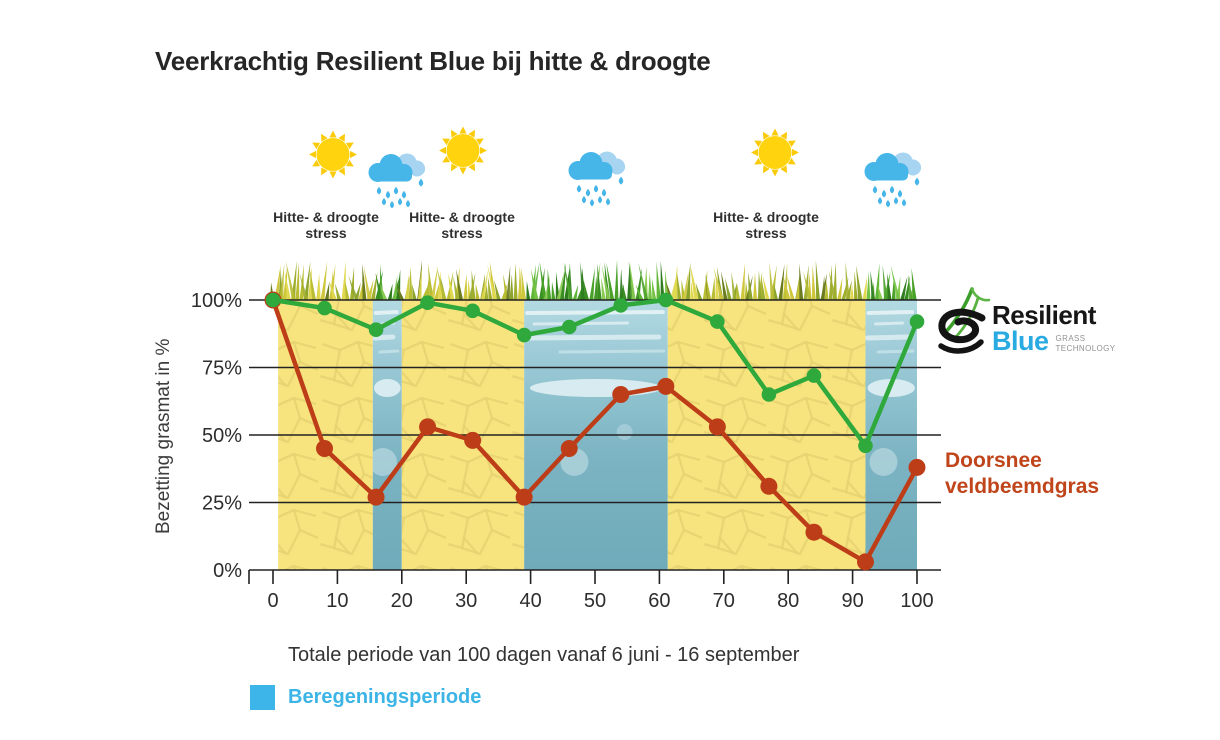 This screenshot has height=740, width=1220. I want to click on resilient-blue-logo: Resilient Blue GRASS TECHNOLOGY, so click(1024, 323).